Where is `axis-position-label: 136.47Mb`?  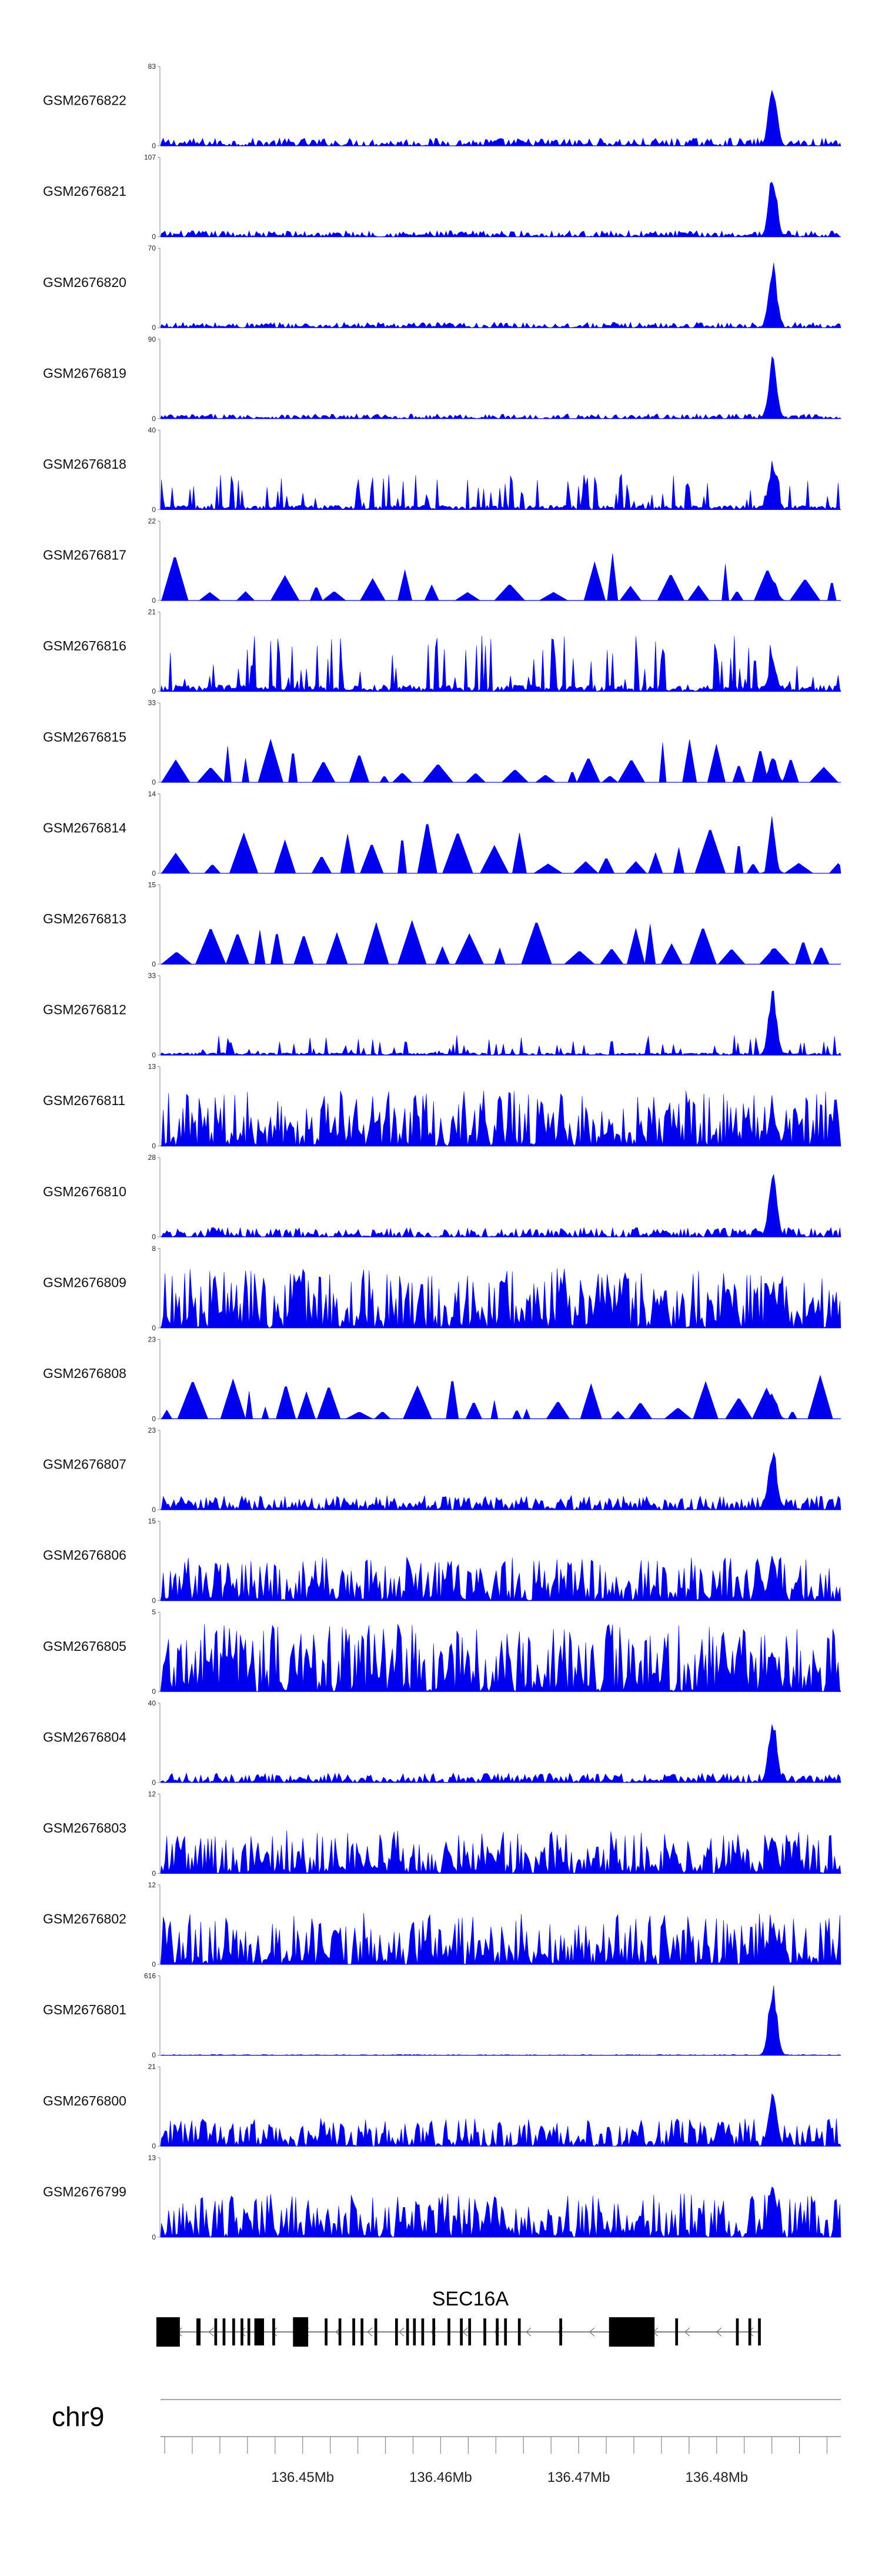
axis-position-label: 136.47Mb is located at coordinates (578, 2477).